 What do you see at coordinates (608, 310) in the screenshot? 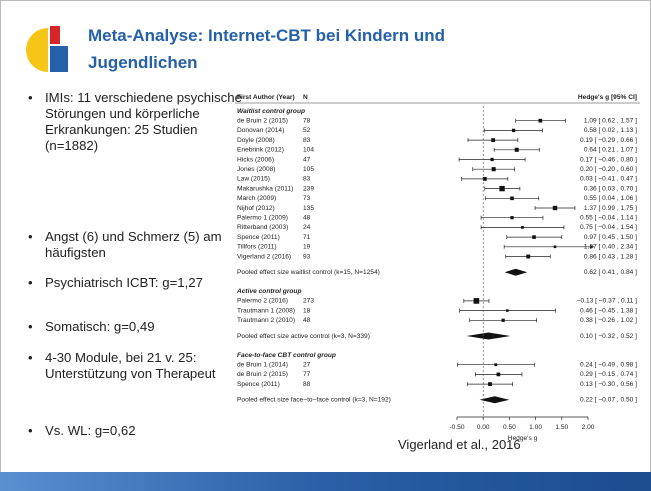
I see `study-ci-label: 0.46 [ −0.45 , 1.38 ]` at bounding box center [608, 310].